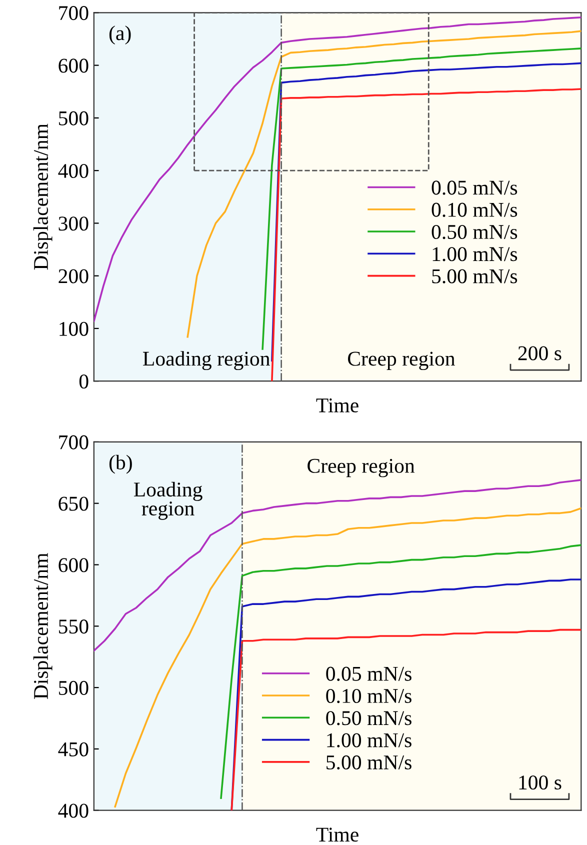  What do you see at coordinates (73, 749) in the screenshot?
I see `y-tick-label: 450` at bounding box center [73, 749].